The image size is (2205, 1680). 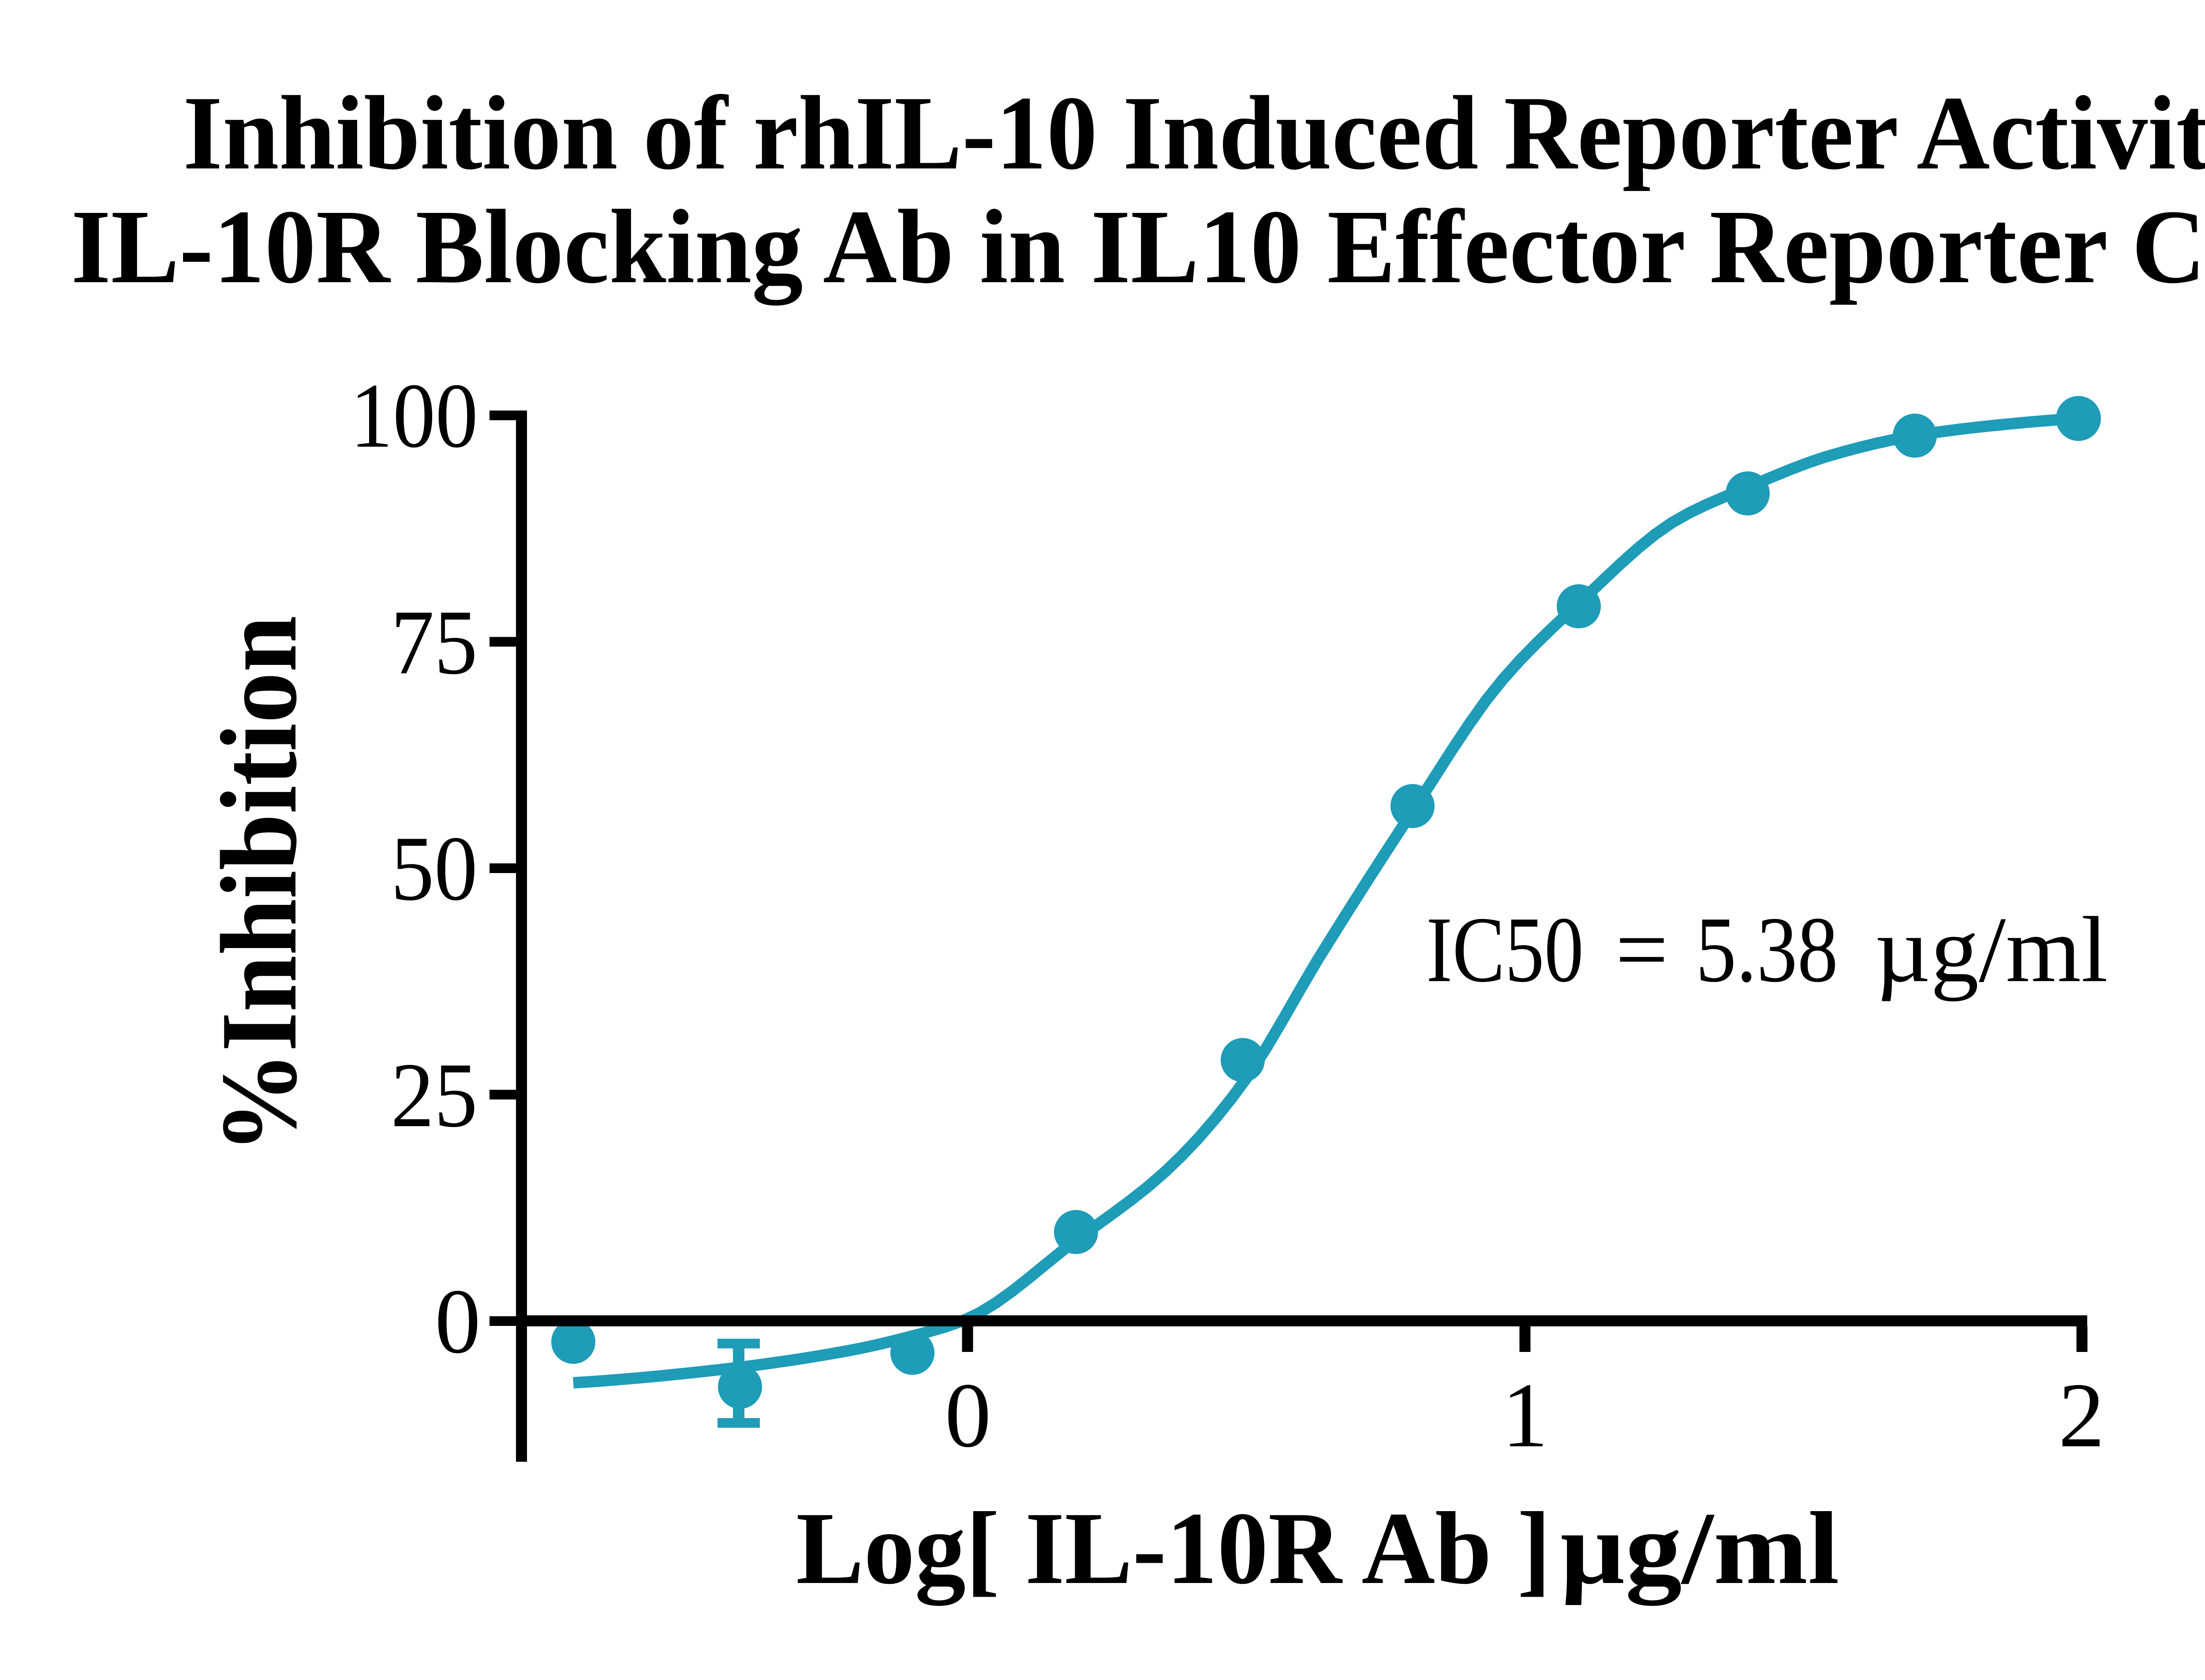 I want to click on svg-text: IC50, so click(x=1505, y=950).